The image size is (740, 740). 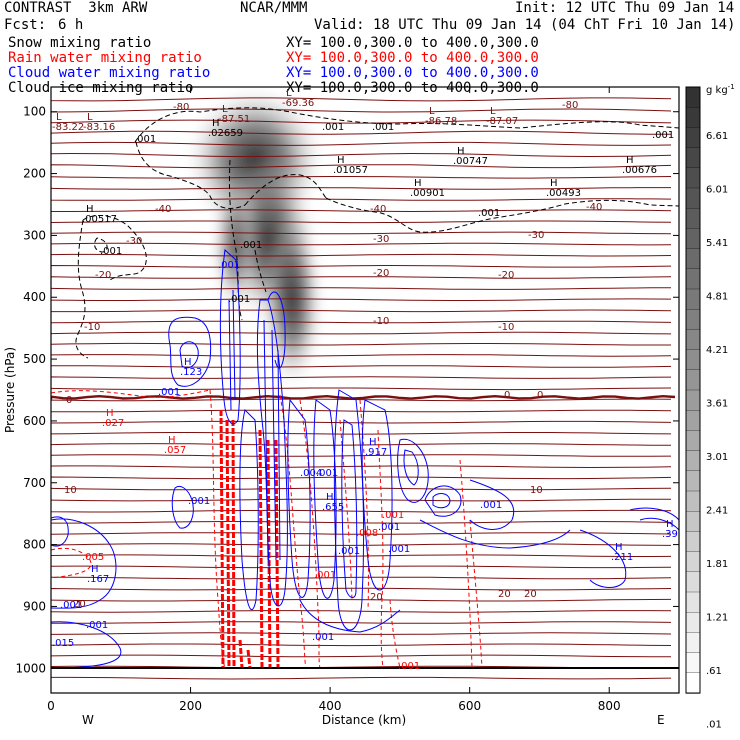 What do you see at coordinates (34, 112) in the screenshot?
I see `y-tick-label: 100` at bounding box center [34, 112].